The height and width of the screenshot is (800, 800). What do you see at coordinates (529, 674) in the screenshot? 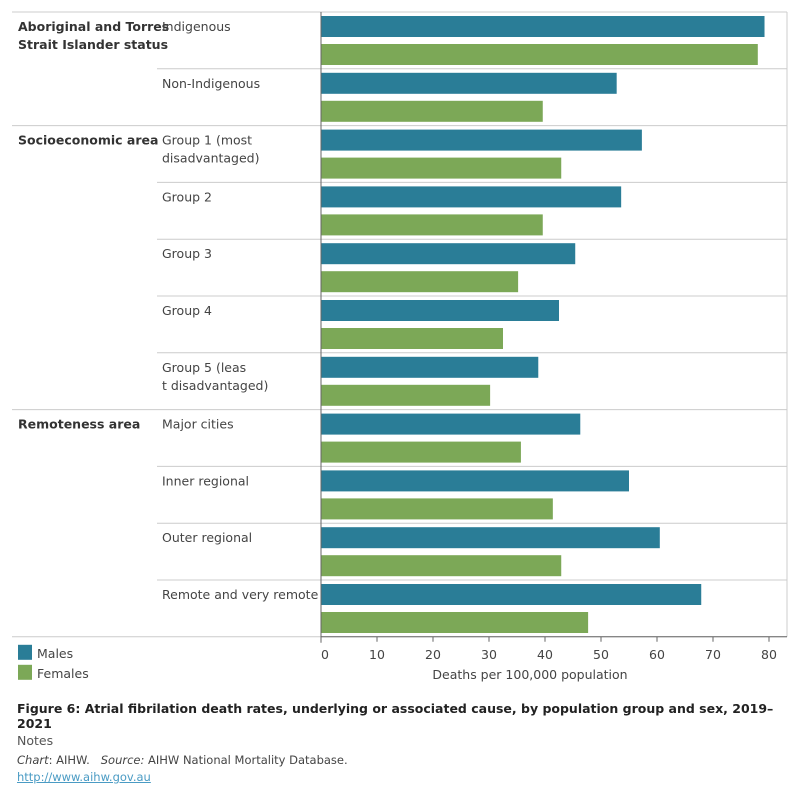
I see `x-axis-title: Deaths per 100,000 population` at bounding box center [529, 674].